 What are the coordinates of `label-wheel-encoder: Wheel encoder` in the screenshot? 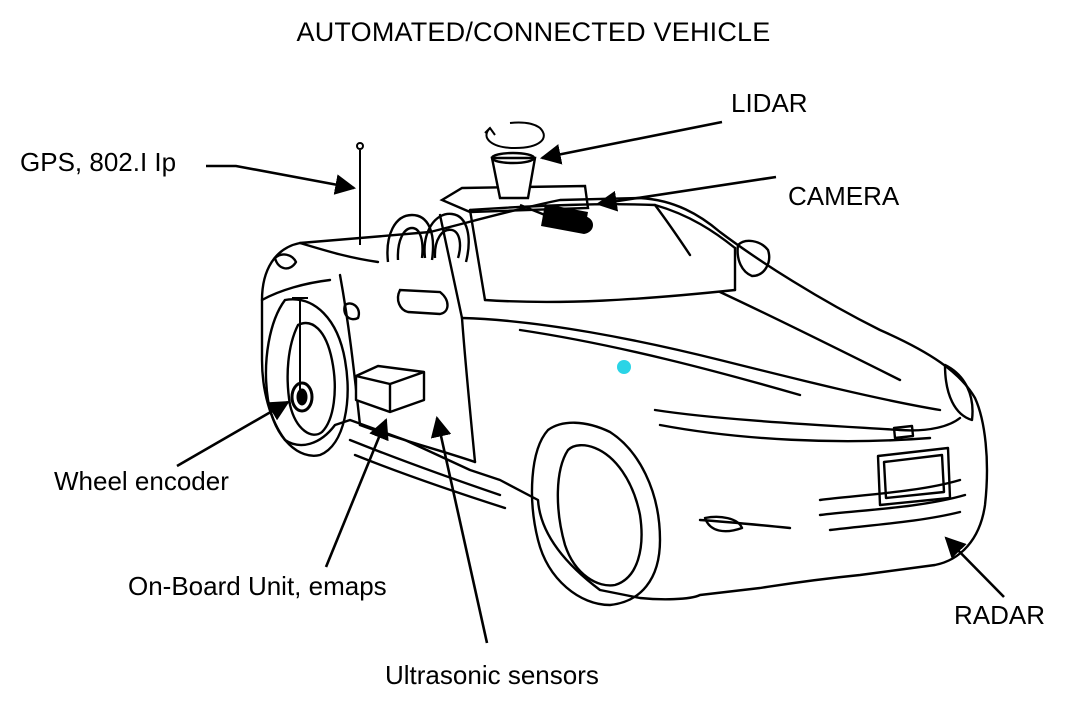 It's located at (141, 481).